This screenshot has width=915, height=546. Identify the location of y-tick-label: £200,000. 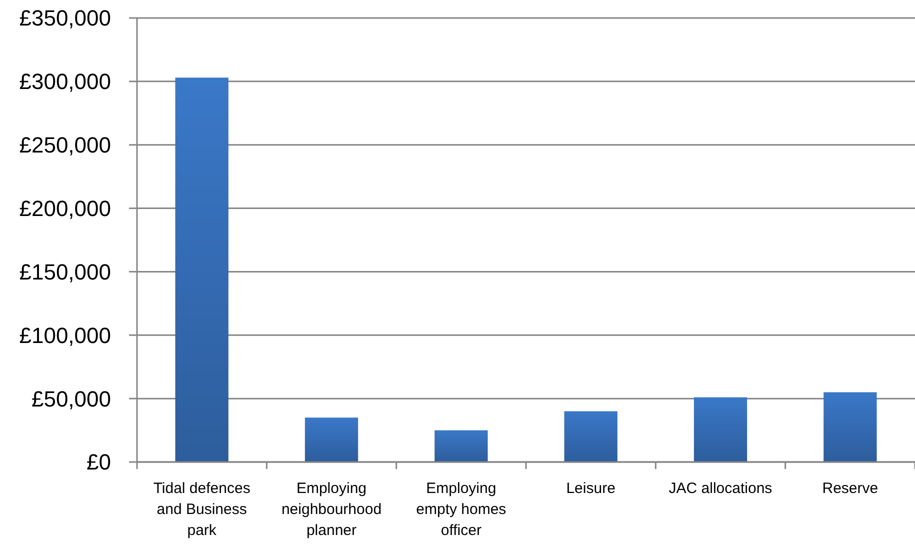
(65, 208).